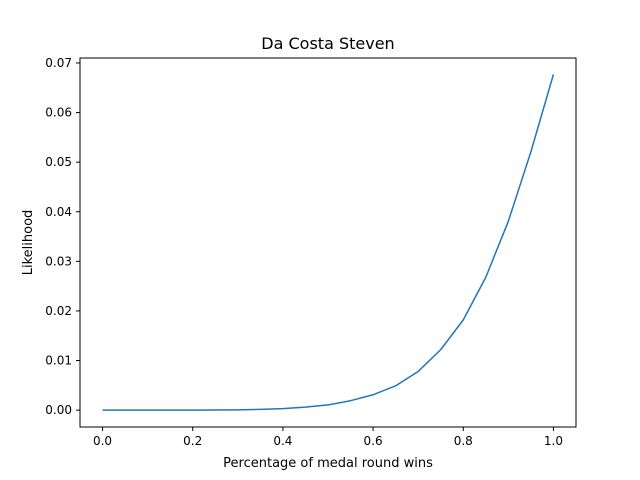 This screenshot has height=480, width=640. Describe the element at coordinates (58, 63) in the screenshot. I see `y-tick-label: 0.07` at that location.